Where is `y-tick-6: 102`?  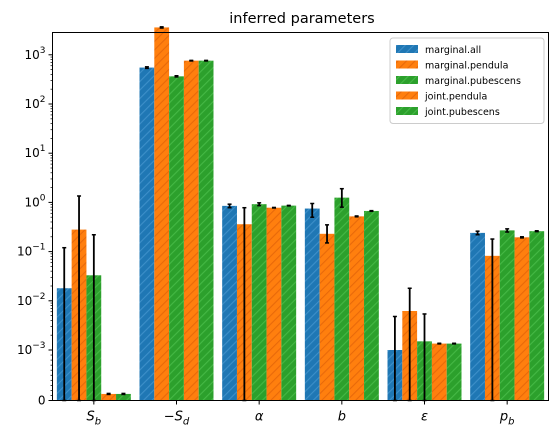
y-tick-6: 102 is located at coordinates (38, 103).